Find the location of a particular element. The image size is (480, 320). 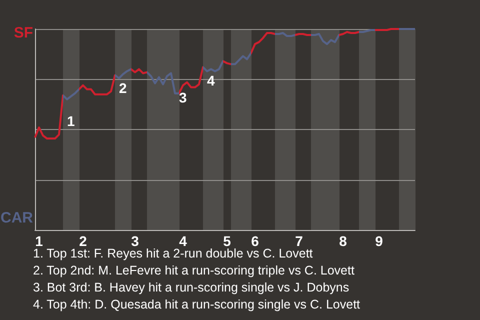

text: 2. Top 2nd: M. LeFevre hit a run-scoring triple vs C. Lovett is located at coordinates (194, 271).